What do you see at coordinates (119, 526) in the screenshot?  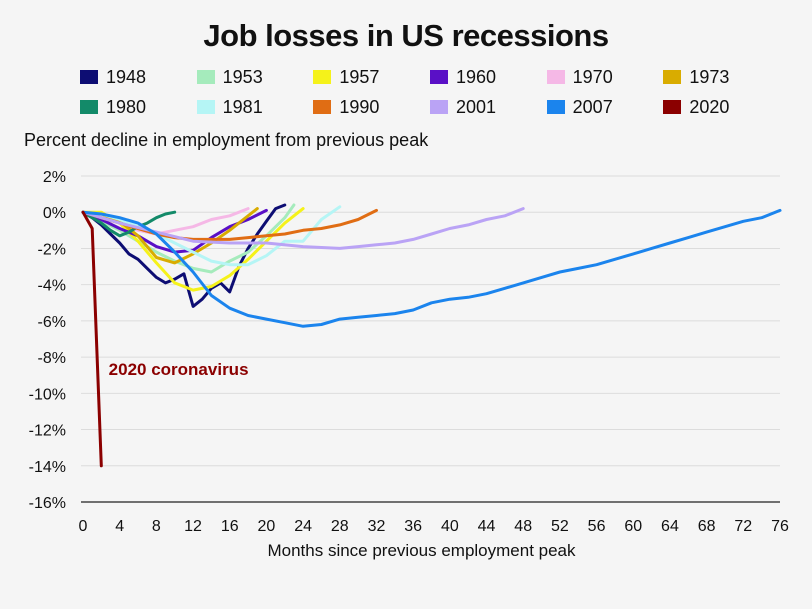 I see `x-tick-label: 4` at bounding box center [119, 526].